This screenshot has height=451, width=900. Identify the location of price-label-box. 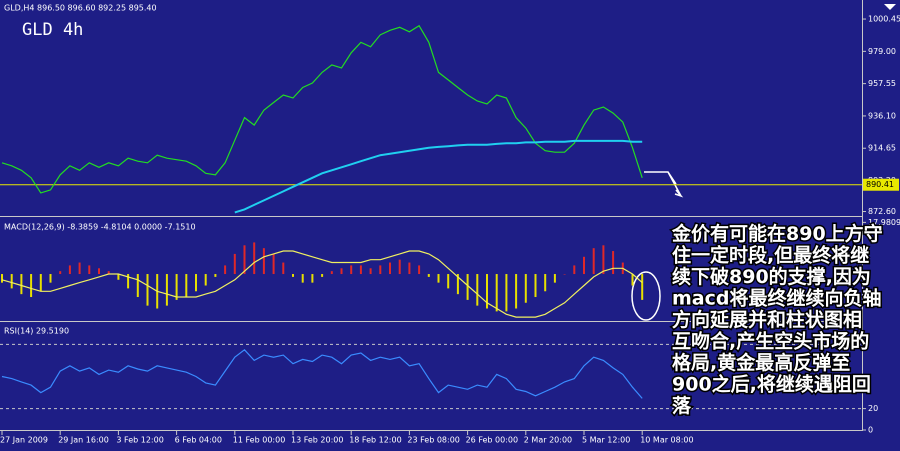
(881, 184).